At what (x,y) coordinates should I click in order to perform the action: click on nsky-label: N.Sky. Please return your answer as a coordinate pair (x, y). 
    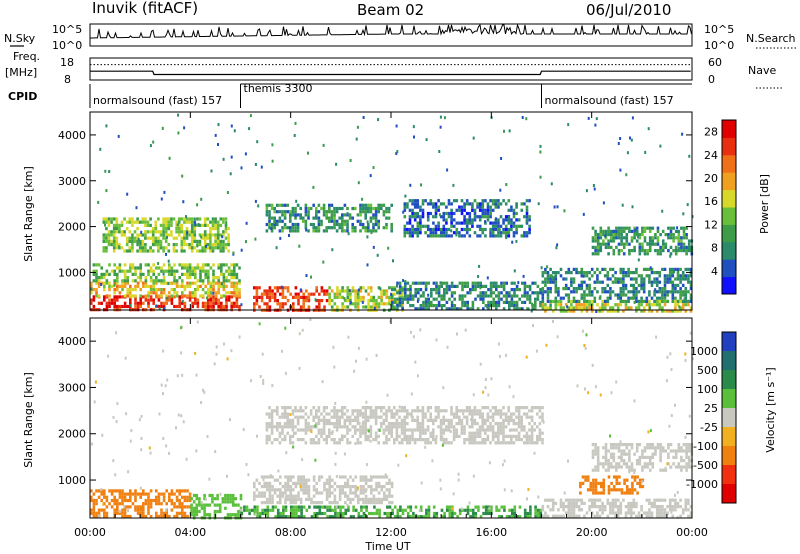
    Looking at the image, I should click on (20, 38).